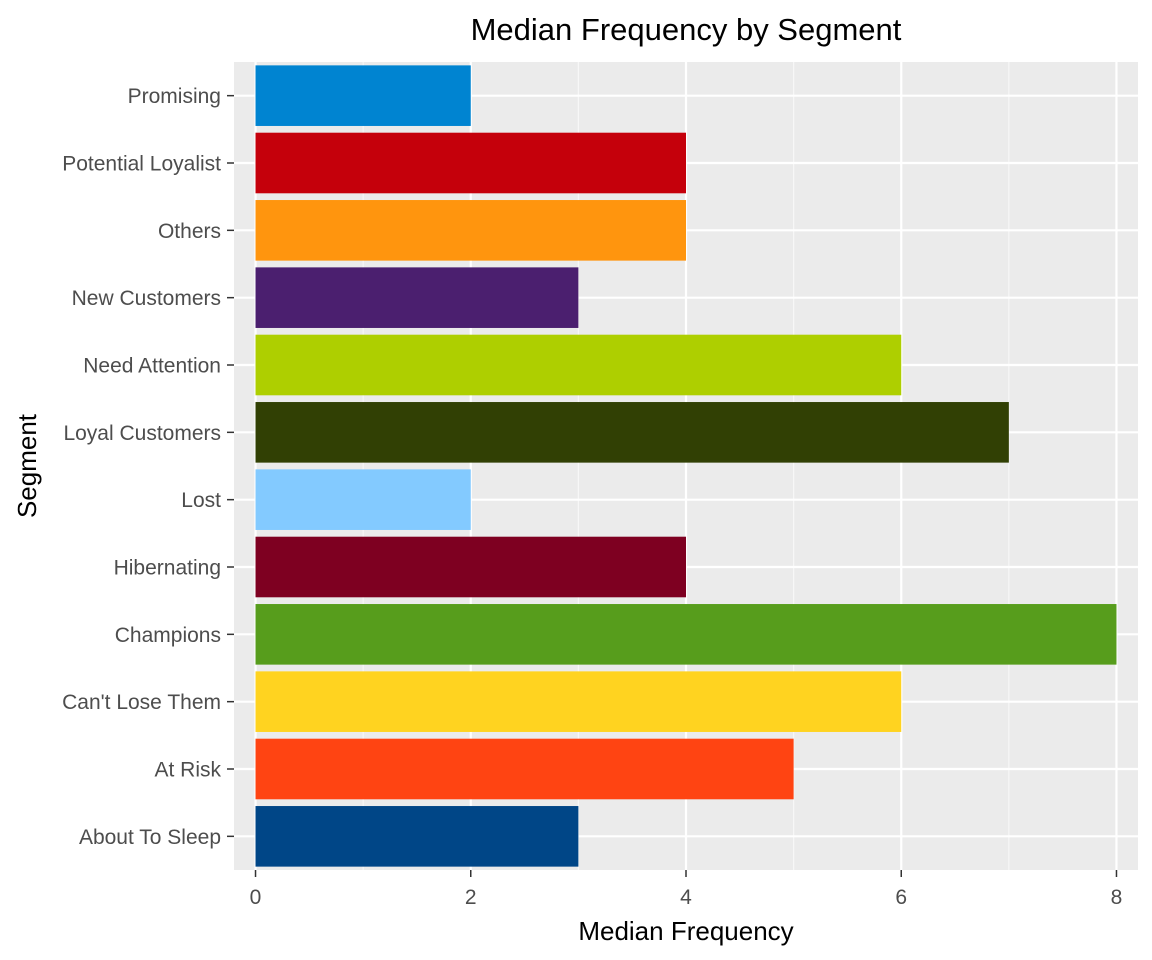  Describe the element at coordinates (152, 366) in the screenshot. I see `y-tick-label: Need Attention` at that location.